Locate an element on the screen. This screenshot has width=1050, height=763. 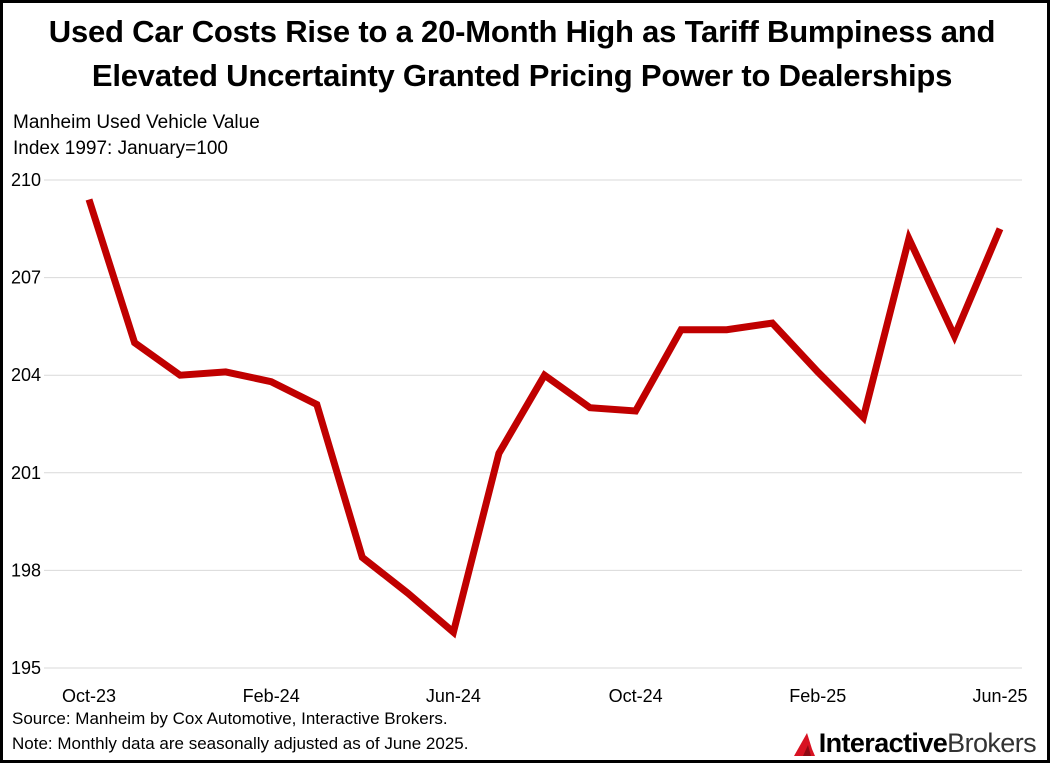
x-tick-label-Jun-25: Jun-25 is located at coordinates (999, 696).